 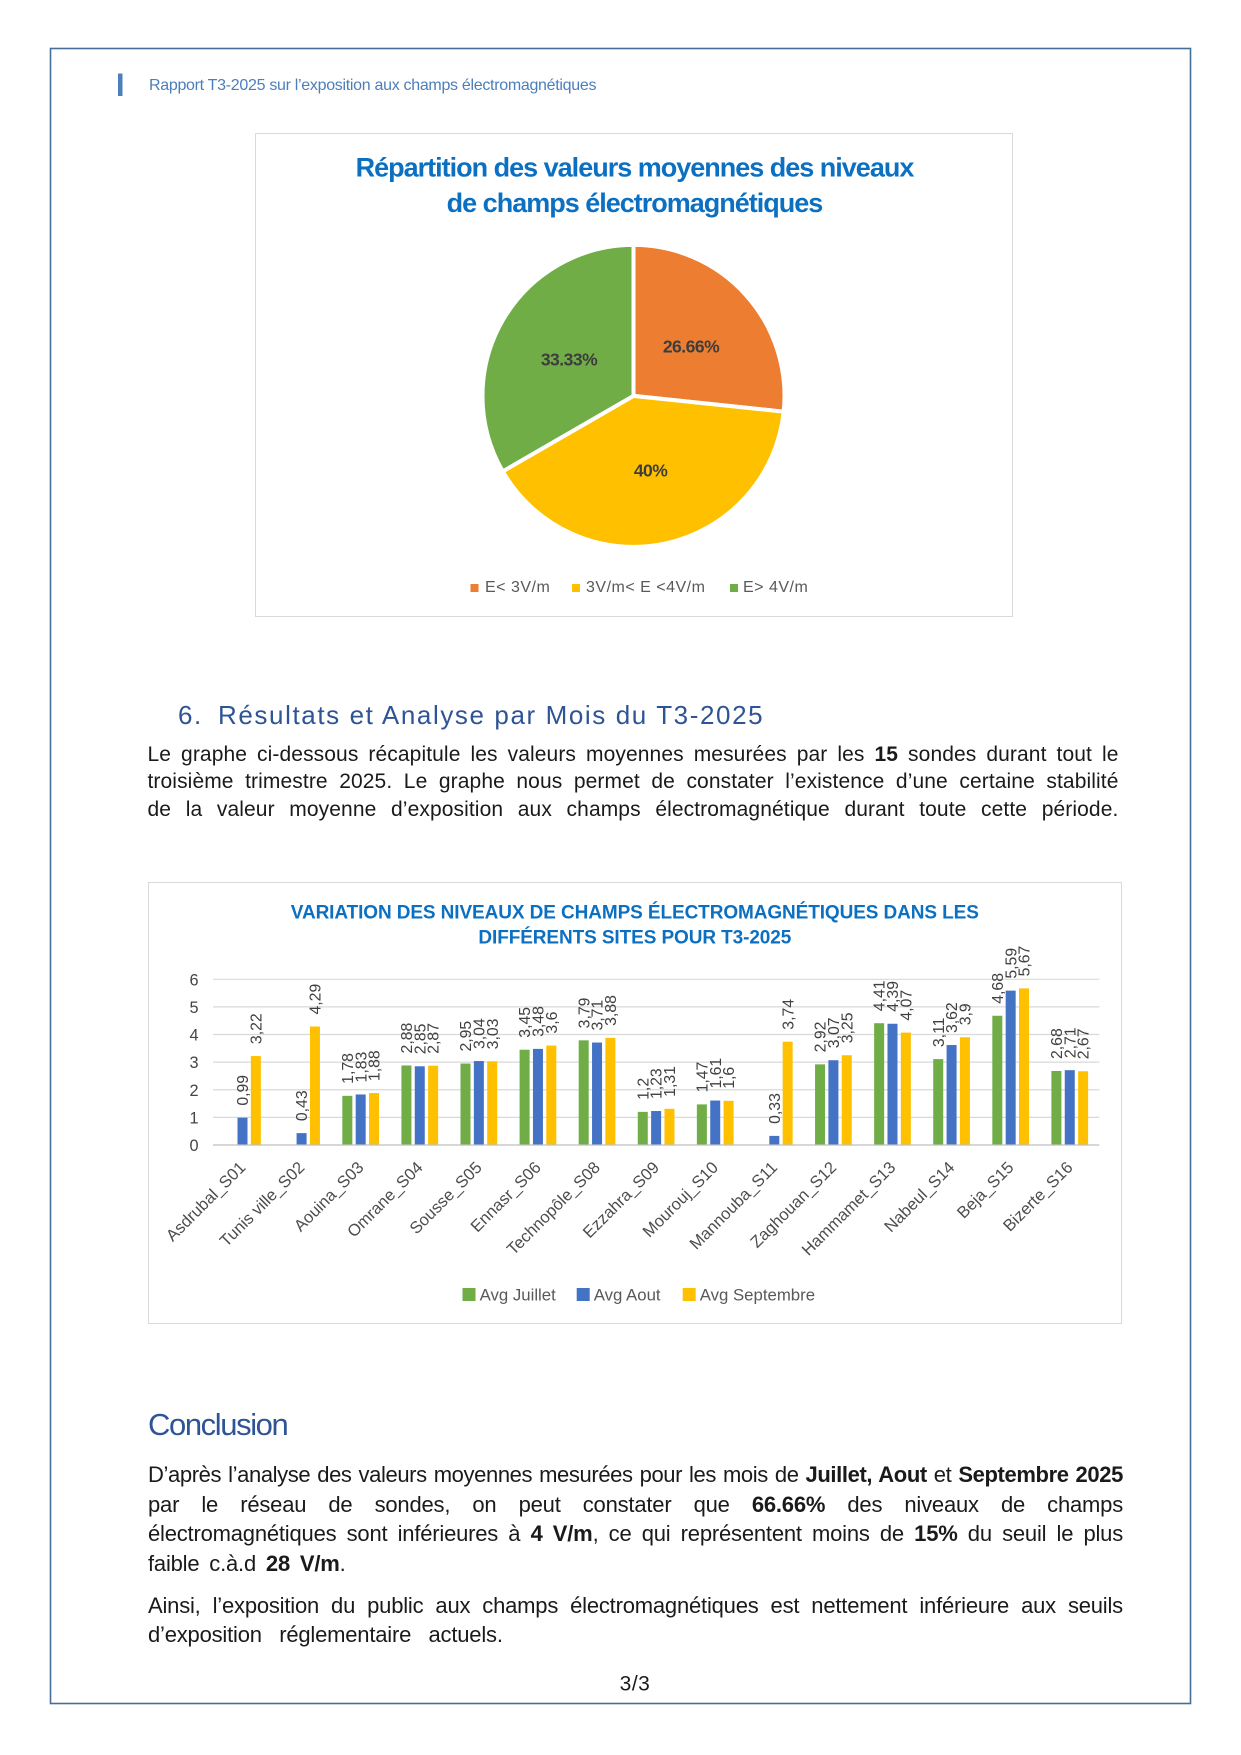 I want to click on svg-text: 4,41, so click(x=880, y=995).